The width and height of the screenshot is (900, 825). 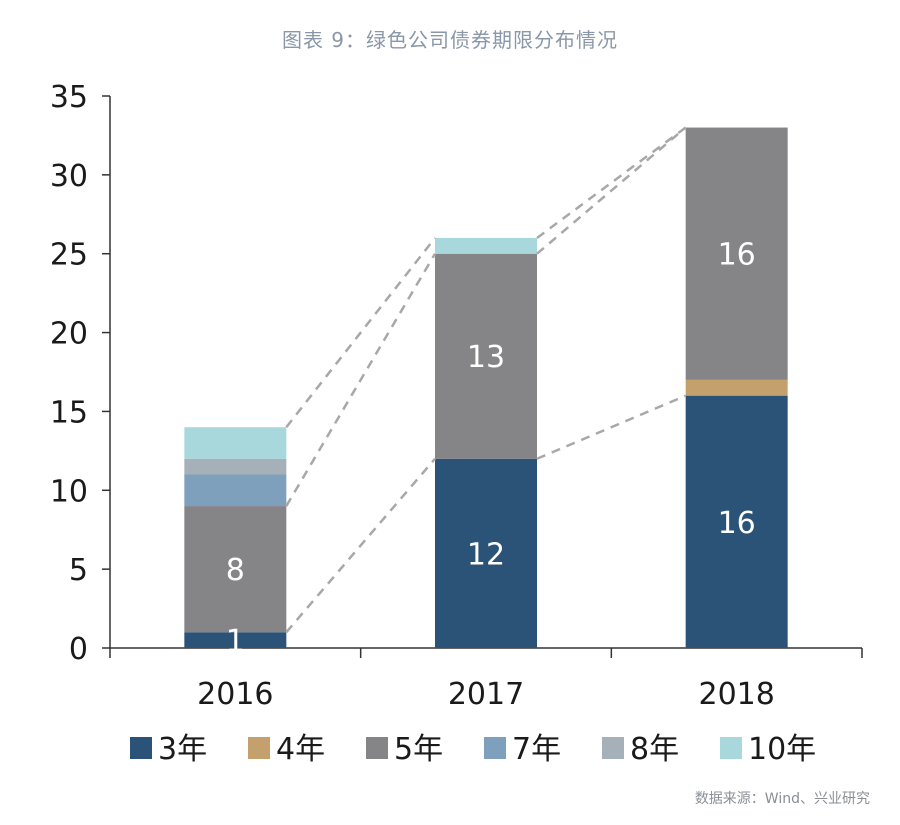 I want to click on data-label: 1, so click(x=235, y=641).